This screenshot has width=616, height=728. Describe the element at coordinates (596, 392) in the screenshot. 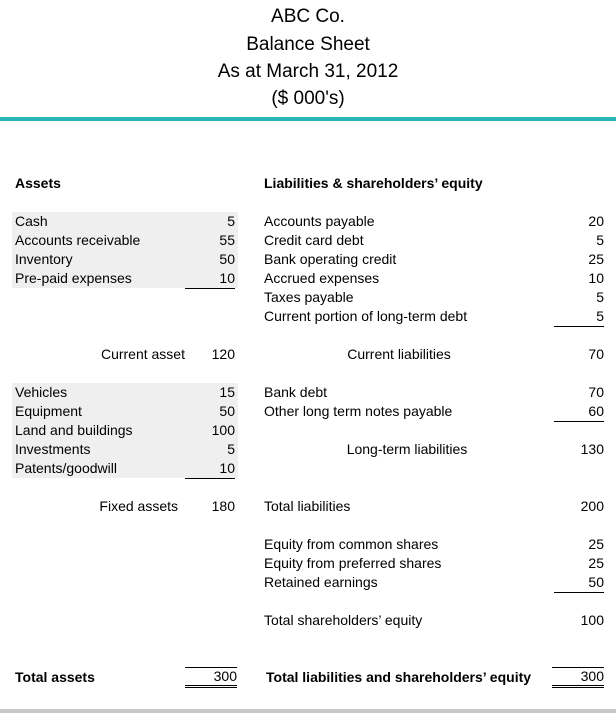

I see `liability-value: 70` at that location.